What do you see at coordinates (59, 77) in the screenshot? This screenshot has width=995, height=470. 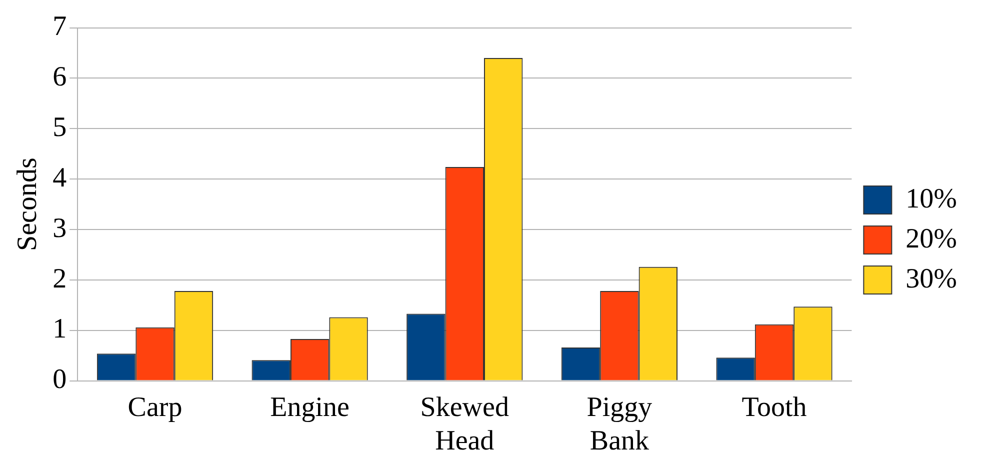 I see `y-tick-label: 6` at bounding box center [59, 77].